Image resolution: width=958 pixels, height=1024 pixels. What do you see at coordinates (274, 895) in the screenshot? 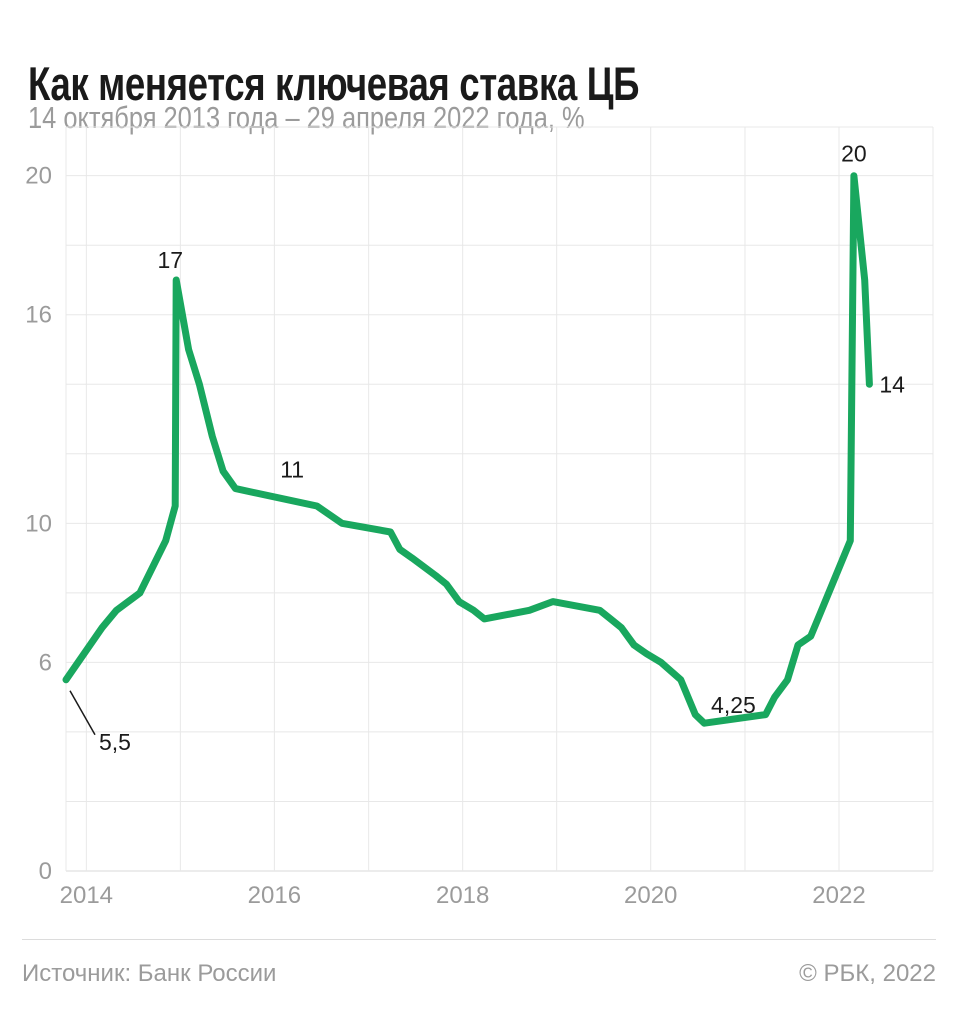
I see `x-tick-label: 2016` at bounding box center [274, 895].